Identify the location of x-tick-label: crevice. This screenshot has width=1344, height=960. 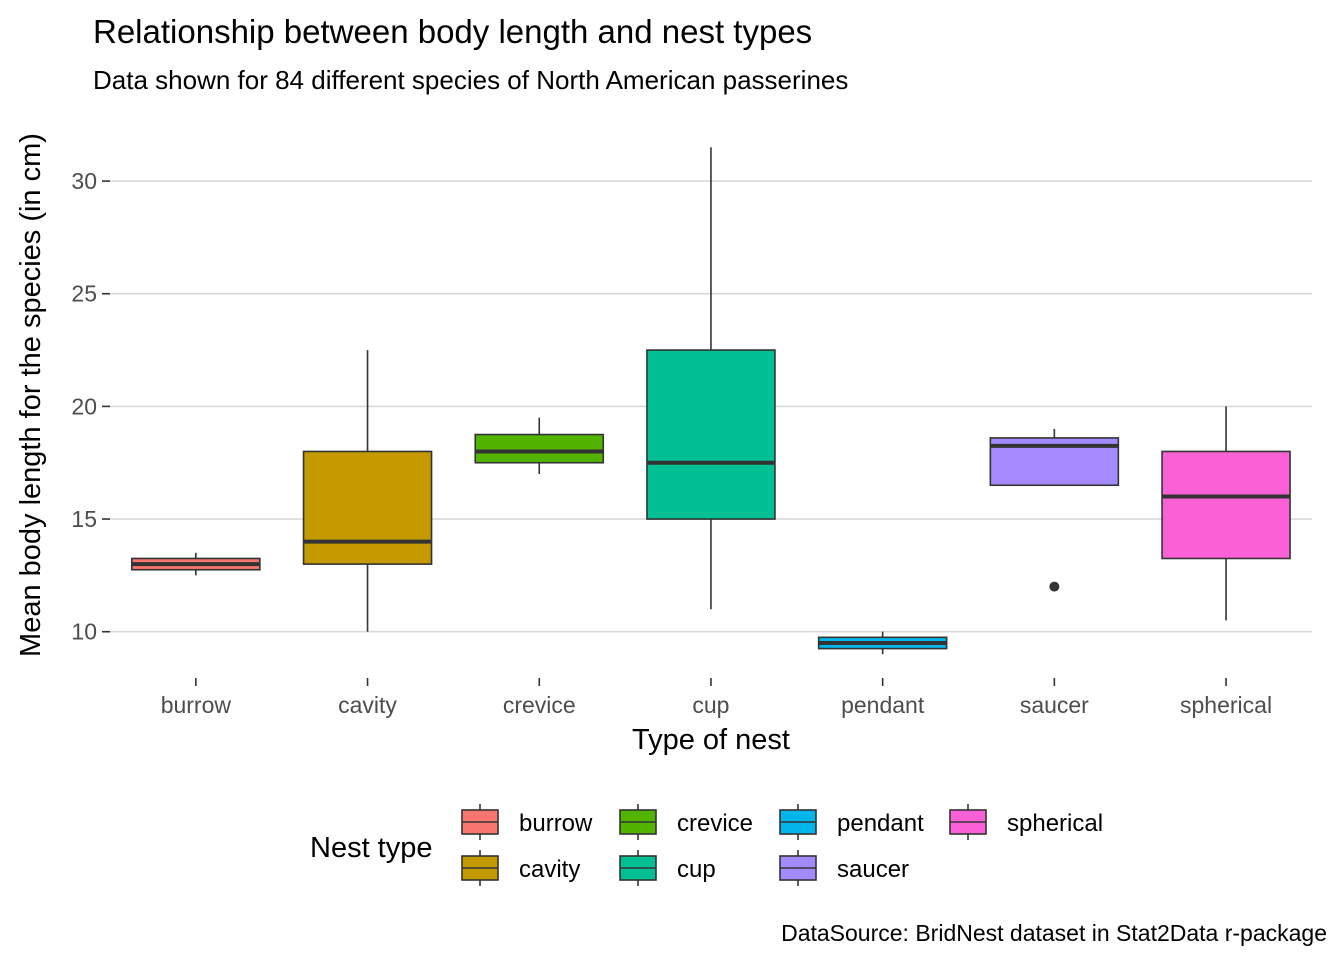
(539, 705).